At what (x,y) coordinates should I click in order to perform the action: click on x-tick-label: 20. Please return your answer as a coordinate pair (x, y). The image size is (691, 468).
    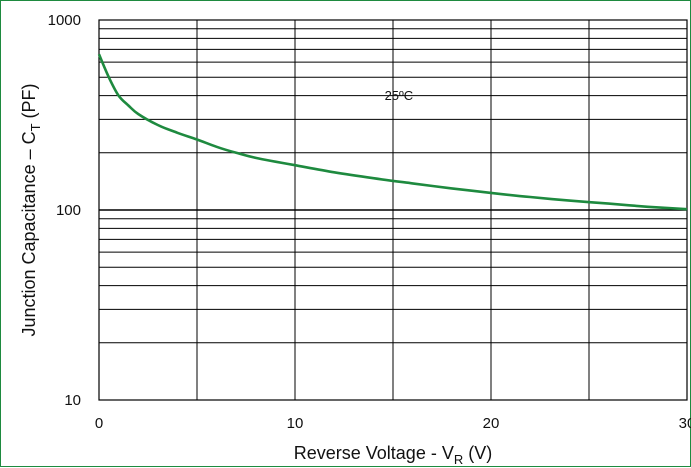
    Looking at the image, I should click on (491, 423).